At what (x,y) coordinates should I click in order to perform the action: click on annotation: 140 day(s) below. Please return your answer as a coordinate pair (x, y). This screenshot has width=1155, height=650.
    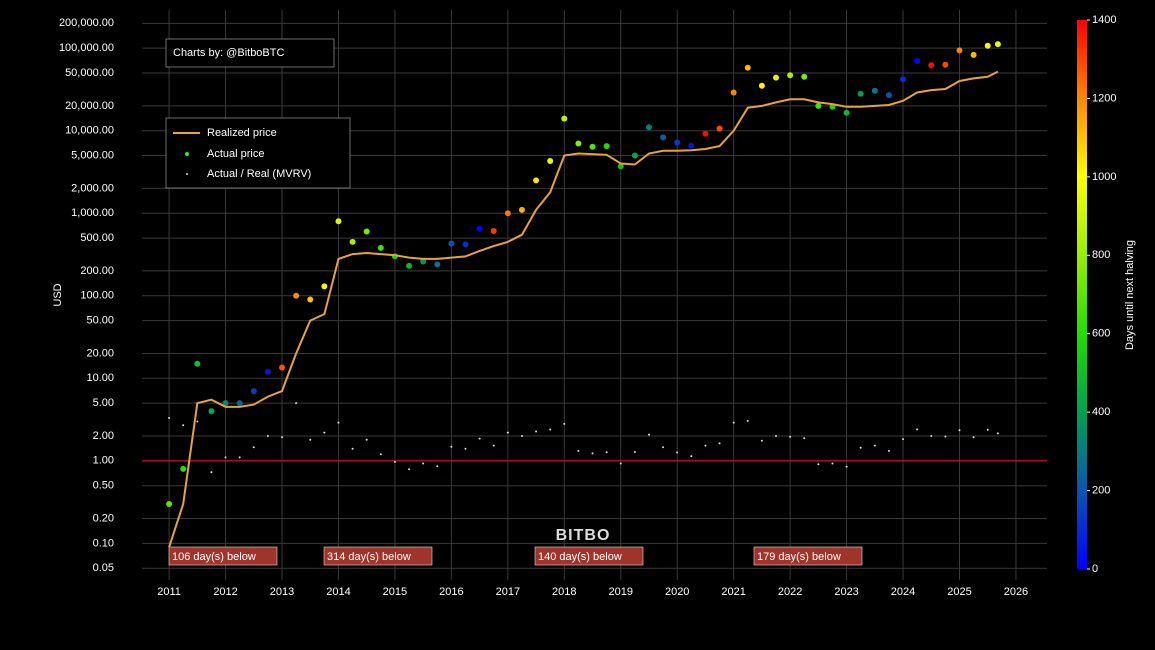
    Looking at the image, I should click on (580, 557).